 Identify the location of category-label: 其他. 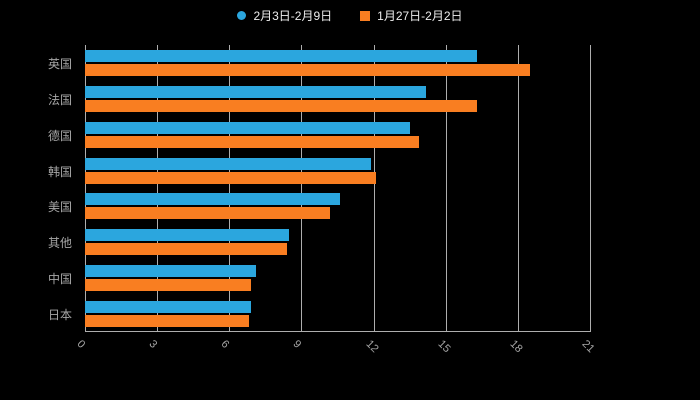
(59, 243).